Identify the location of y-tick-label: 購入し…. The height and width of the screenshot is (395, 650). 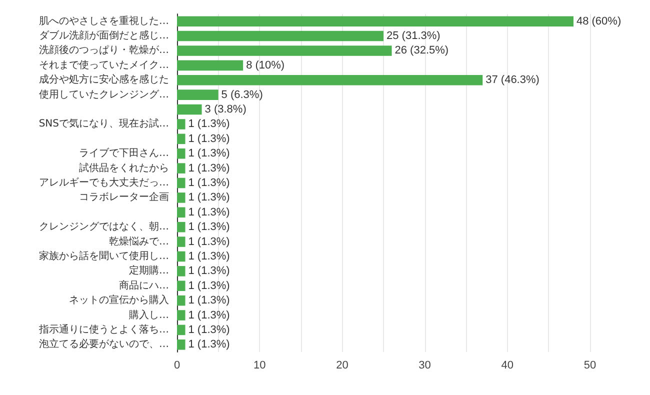
(149, 314).